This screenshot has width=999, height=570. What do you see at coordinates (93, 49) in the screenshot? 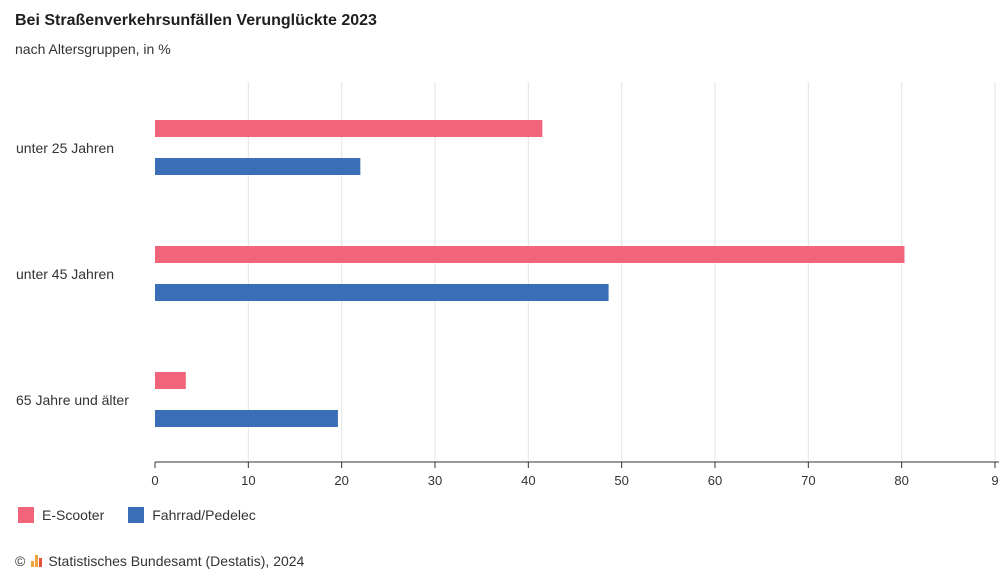
I see `chart-subtitle: nach Altersgruppen, in %` at bounding box center [93, 49].